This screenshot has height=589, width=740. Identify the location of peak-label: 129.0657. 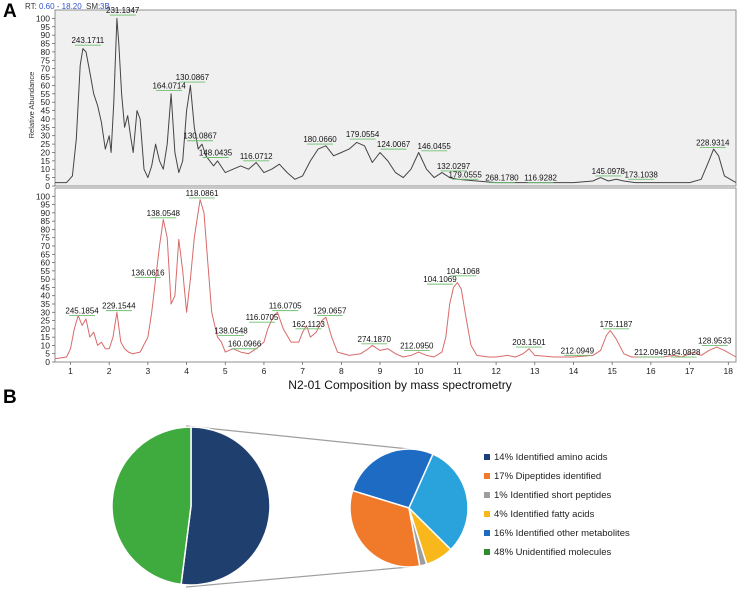
(330, 311).